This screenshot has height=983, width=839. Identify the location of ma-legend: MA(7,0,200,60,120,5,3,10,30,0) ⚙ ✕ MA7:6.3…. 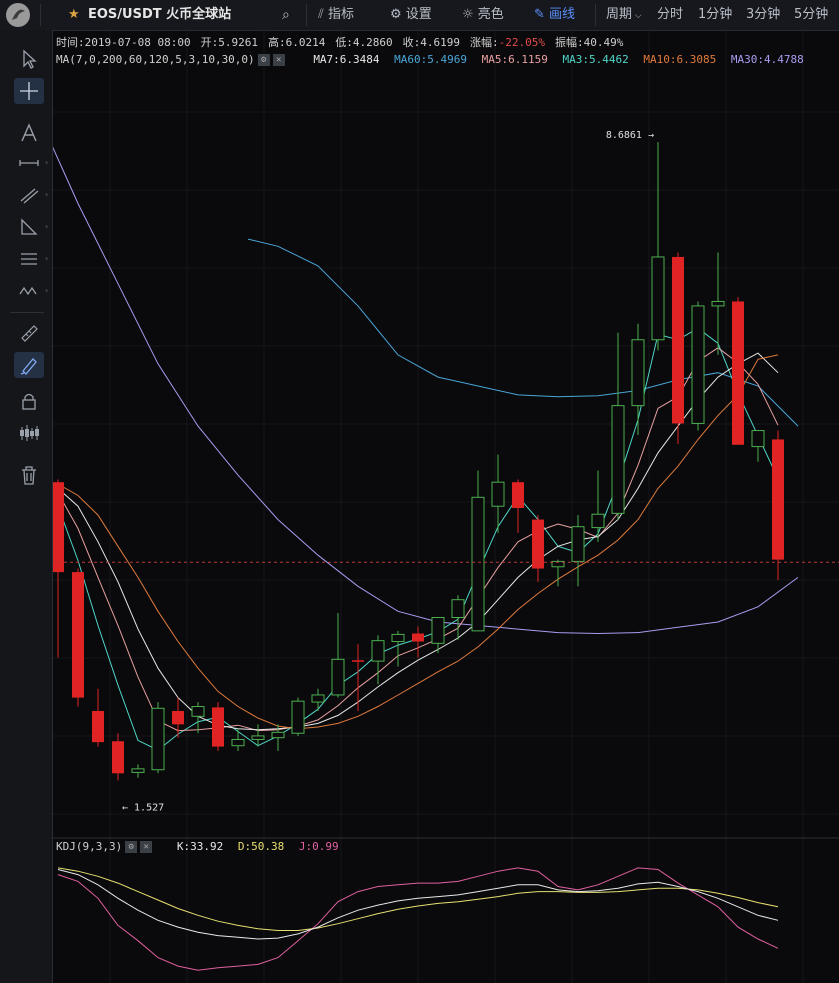
(430, 59).